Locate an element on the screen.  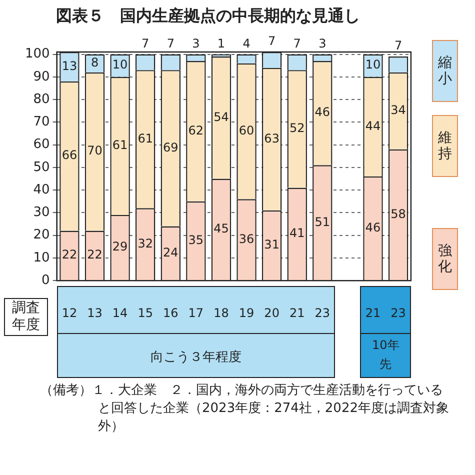
data-label: 62 is located at coordinates (196, 130).